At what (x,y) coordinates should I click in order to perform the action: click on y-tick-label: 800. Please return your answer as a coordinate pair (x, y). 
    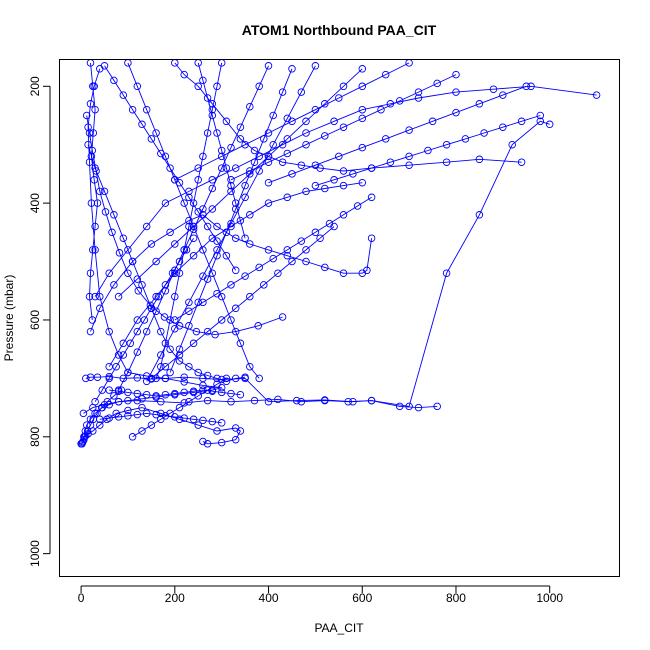
    Looking at the image, I should click on (35, 436).